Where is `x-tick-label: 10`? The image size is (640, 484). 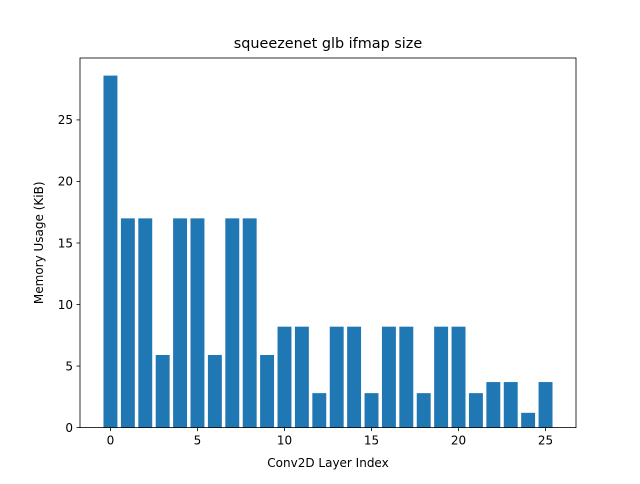 x-tick-label: 10 is located at coordinates (284, 441).